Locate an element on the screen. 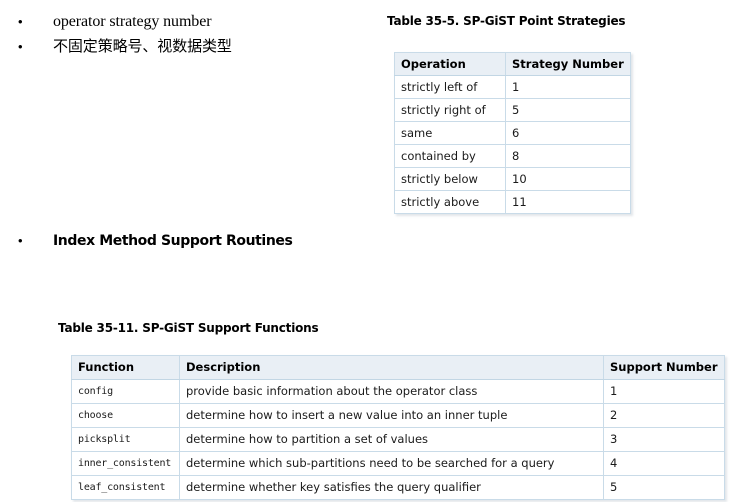 The height and width of the screenshot is (502, 735). cell-operation: strictly above is located at coordinates (450, 202).